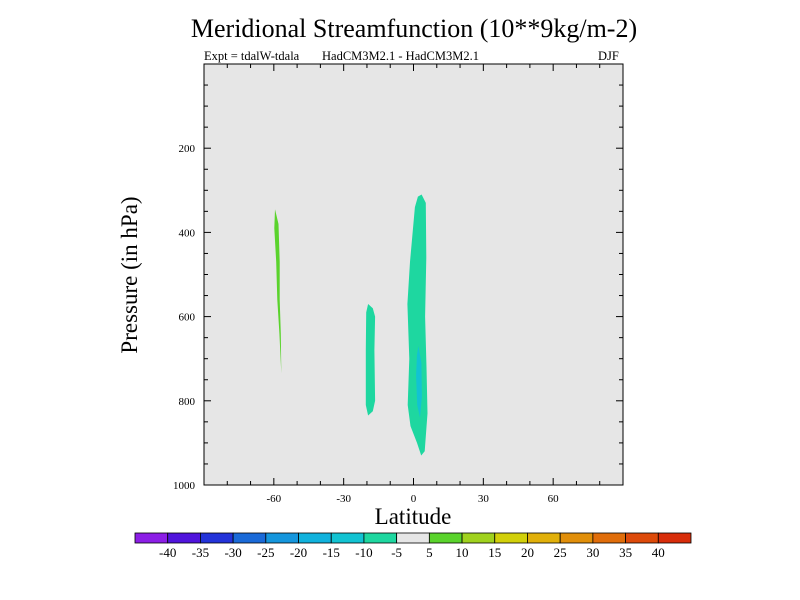  I want to click on colorbar-tick-label: -10, so click(363, 552).